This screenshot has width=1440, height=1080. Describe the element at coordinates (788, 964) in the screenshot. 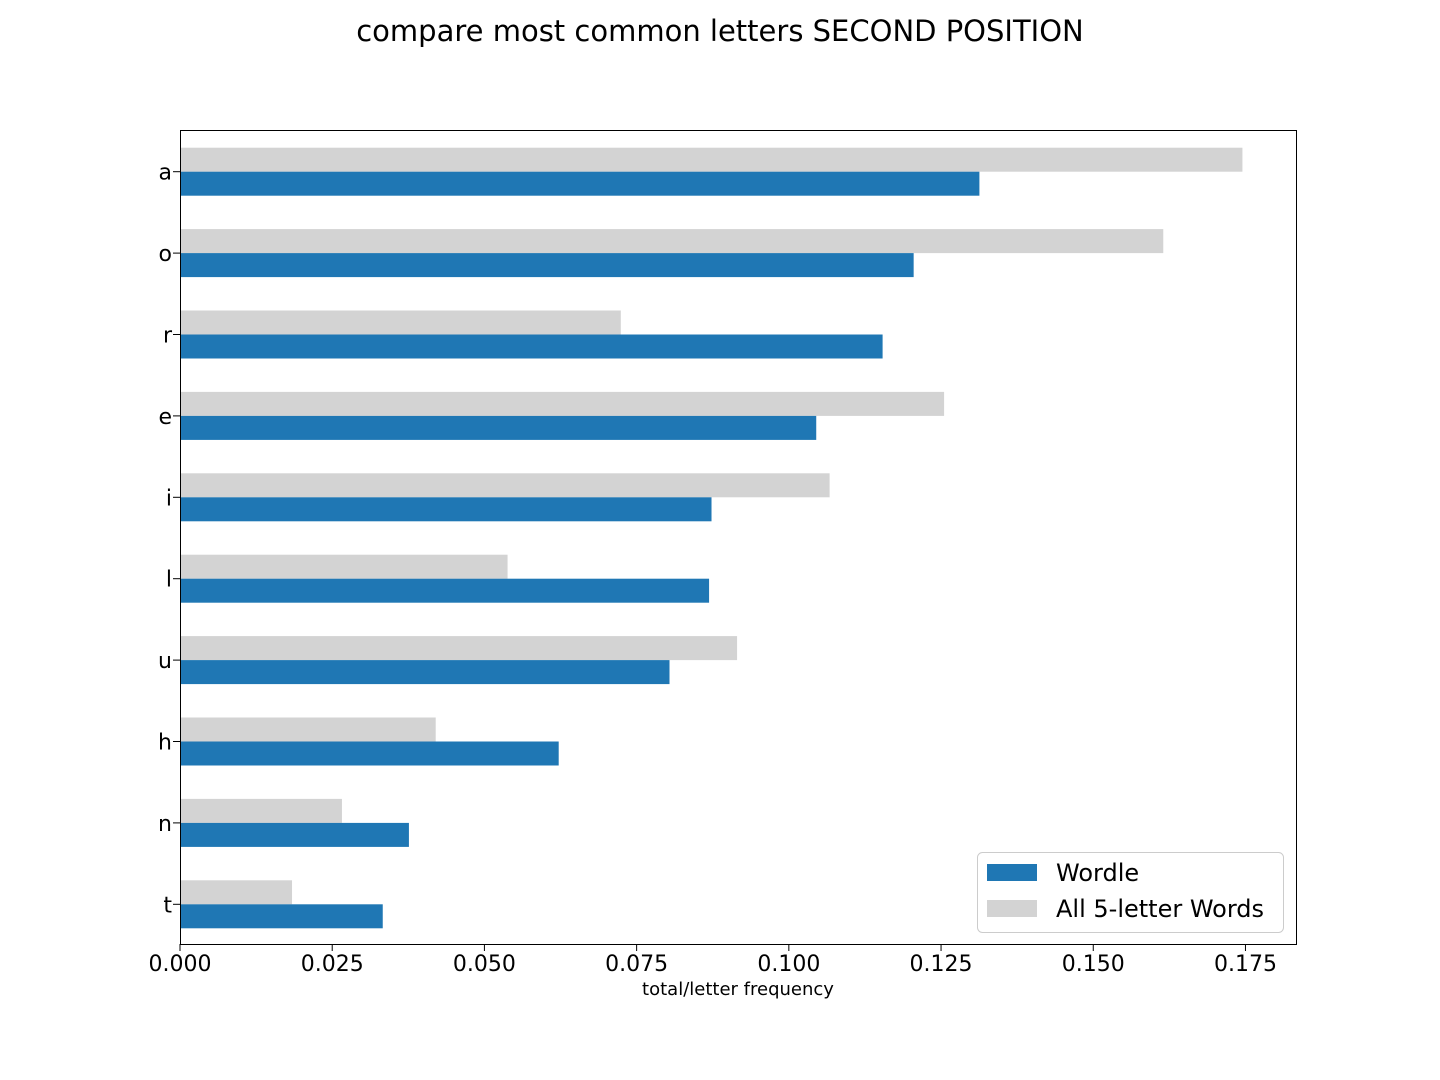

I see `x-tick-label: 0.100` at that location.